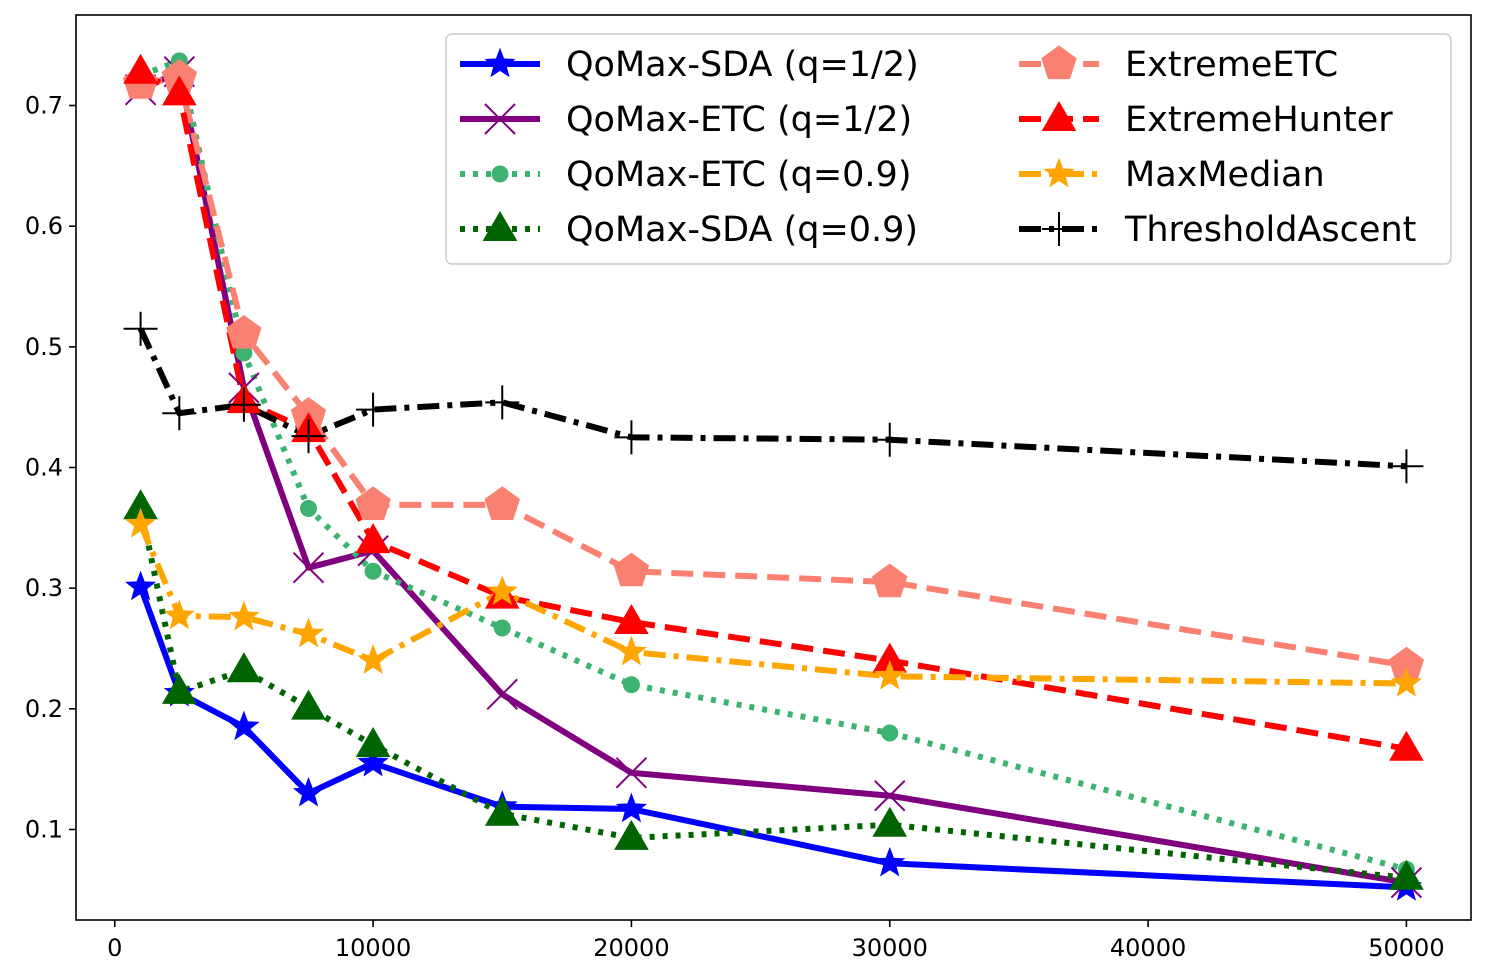 This screenshot has height=979, width=1486. I want to click on x-tick-label: 20000, so click(631, 948).